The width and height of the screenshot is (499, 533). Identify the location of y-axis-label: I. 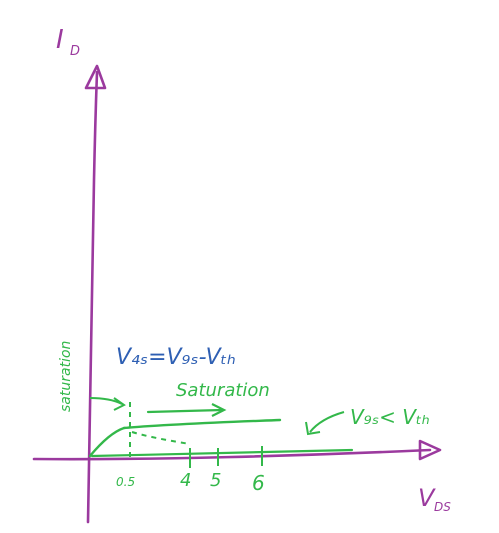
(60, 40).